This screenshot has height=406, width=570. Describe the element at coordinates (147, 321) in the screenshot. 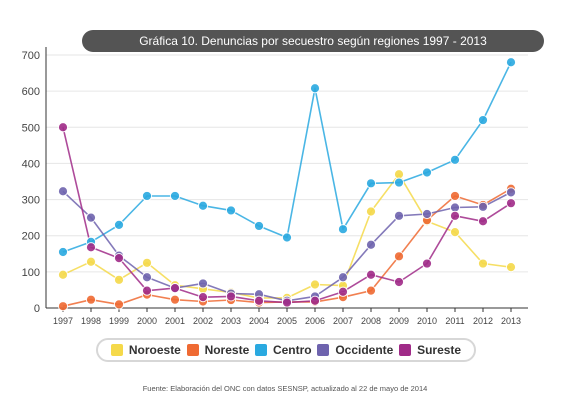

I see `x-tick-label-2000: 2000` at that location.